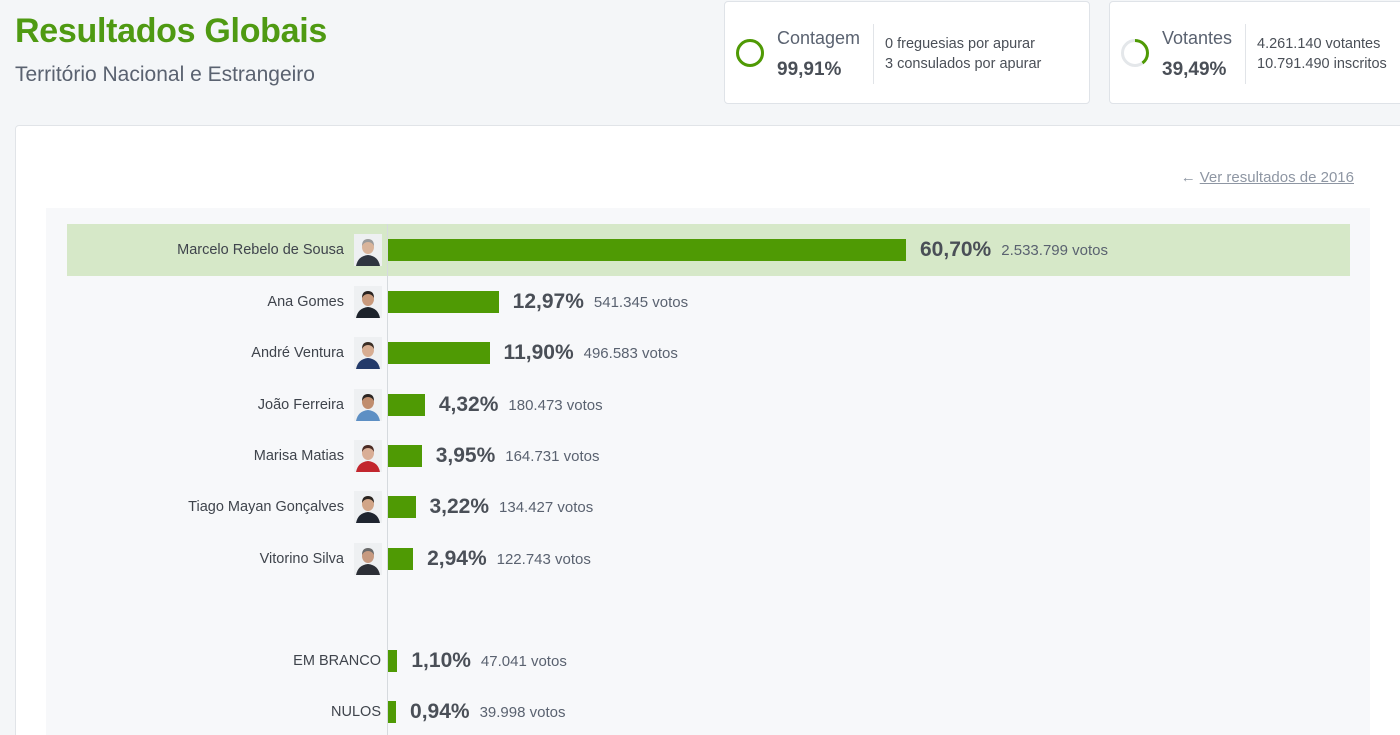 This screenshot has height=735, width=1400. What do you see at coordinates (538, 352) in the screenshot?
I see `percentage-label: 11,90%` at bounding box center [538, 352].